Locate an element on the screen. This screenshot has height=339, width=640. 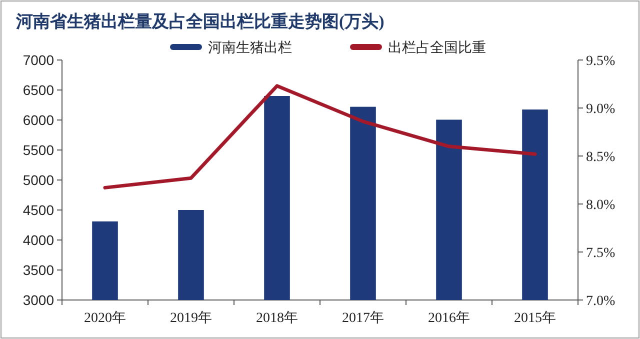
y-tick-label: 6000 is located at coordinates (38, 120).